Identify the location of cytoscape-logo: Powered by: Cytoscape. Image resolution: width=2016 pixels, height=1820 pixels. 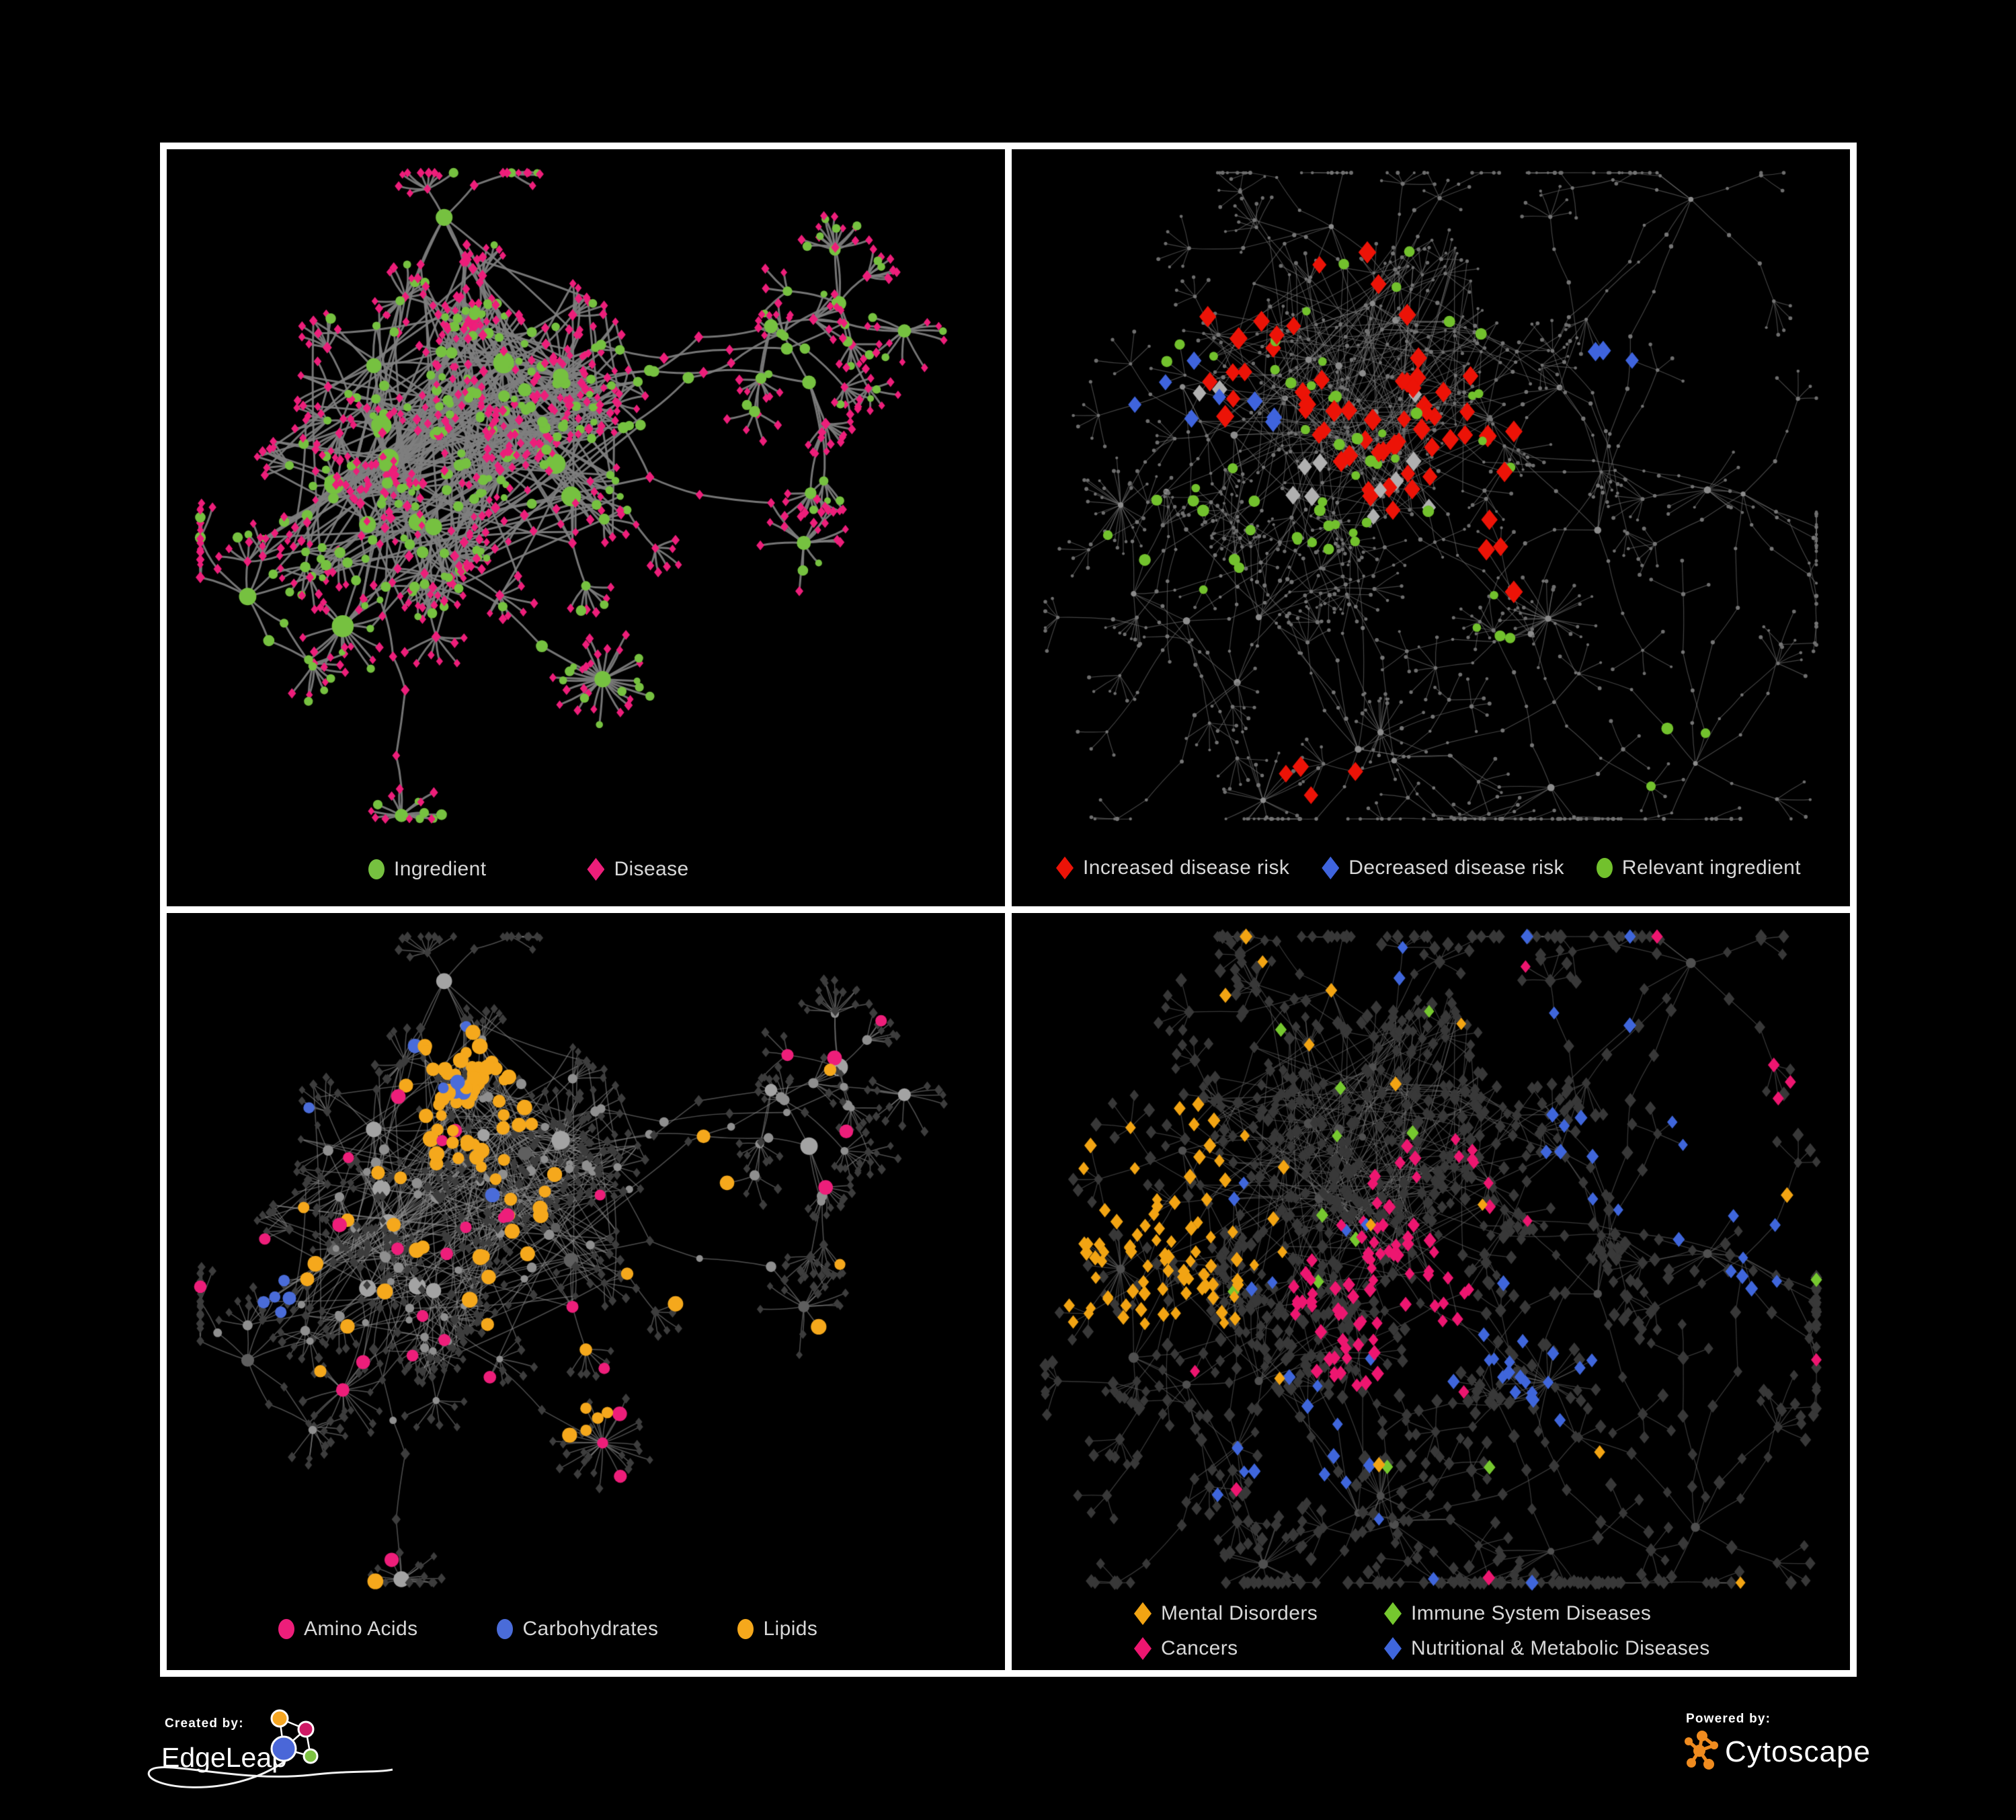
(1778, 1741).